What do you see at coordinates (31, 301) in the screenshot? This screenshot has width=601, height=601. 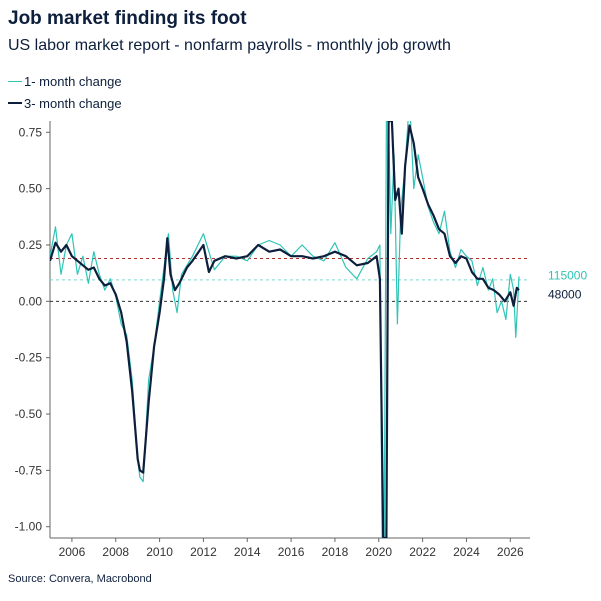 I see `y-tick-label: 0.00` at bounding box center [31, 301].